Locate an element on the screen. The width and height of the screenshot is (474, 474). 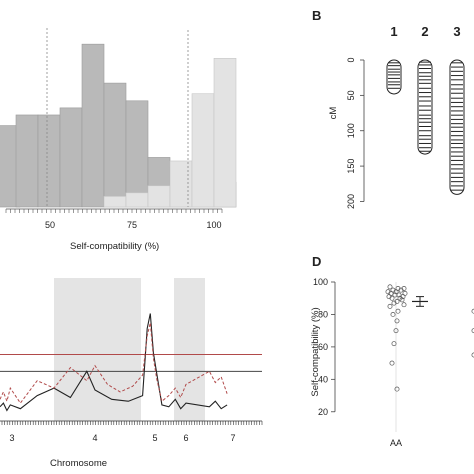
panel-d-tick-label: 20 is located at coordinates (323, 412).